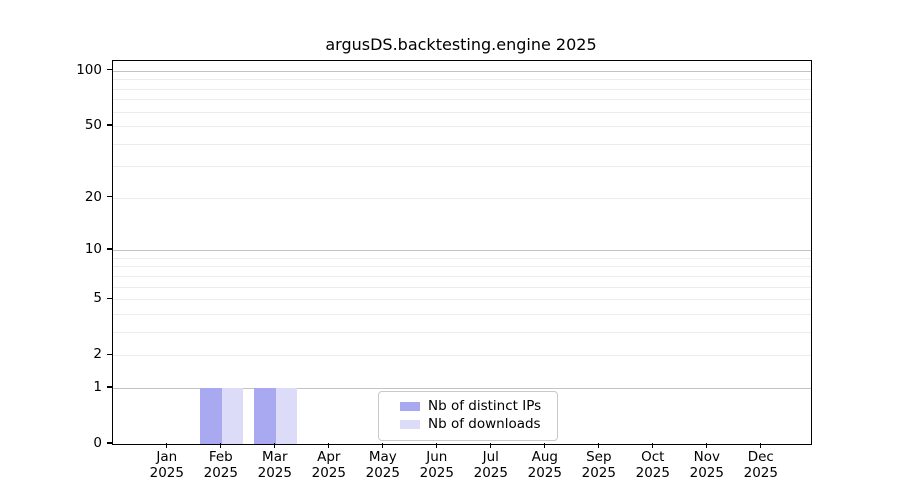  What do you see at coordinates (275, 457) in the screenshot?
I see `x-tick-month: Mar` at bounding box center [275, 457].